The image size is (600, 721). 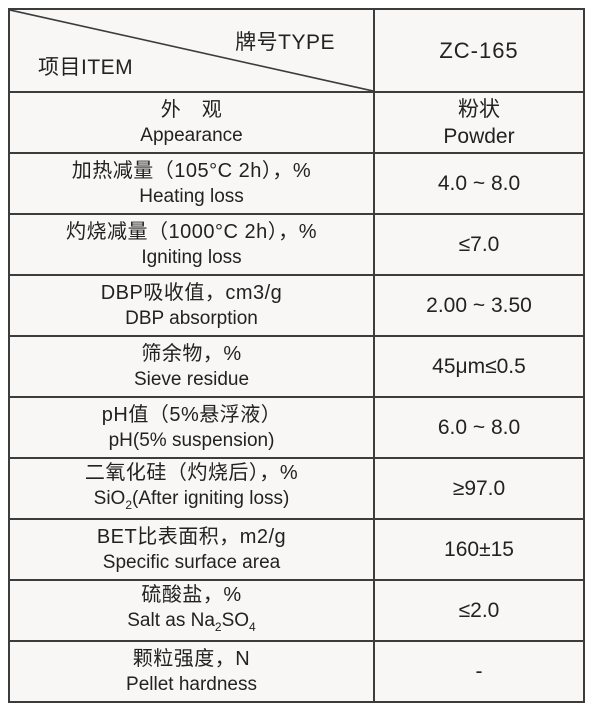 I want to click on item-cell: 硫酸盐，% Salt as Na2SO4, so click(x=191, y=610).